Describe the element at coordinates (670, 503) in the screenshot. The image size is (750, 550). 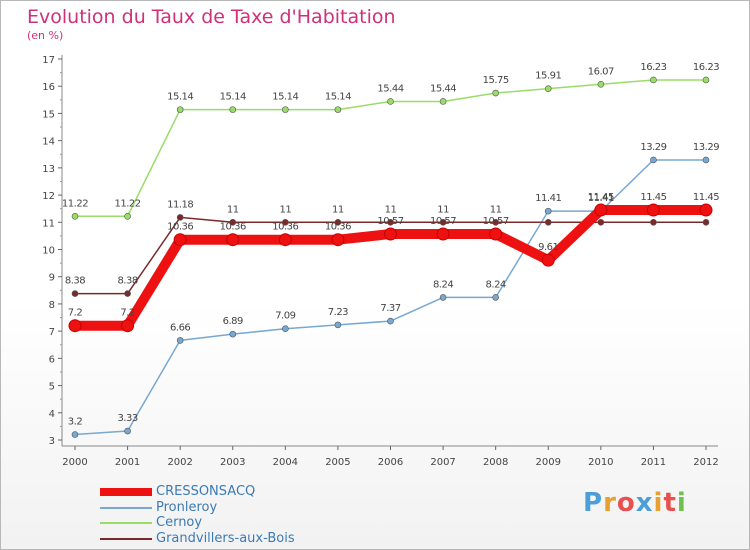
I see `logo-letter: t` at that location.